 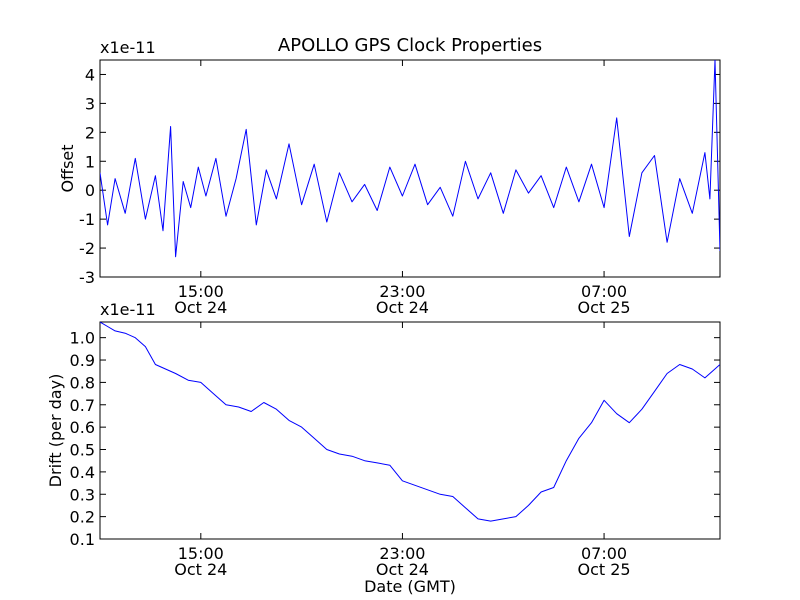 What do you see at coordinates (82, 517) in the screenshot?
I see `drift-y-tick-label: 0.2` at bounding box center [82, 517].